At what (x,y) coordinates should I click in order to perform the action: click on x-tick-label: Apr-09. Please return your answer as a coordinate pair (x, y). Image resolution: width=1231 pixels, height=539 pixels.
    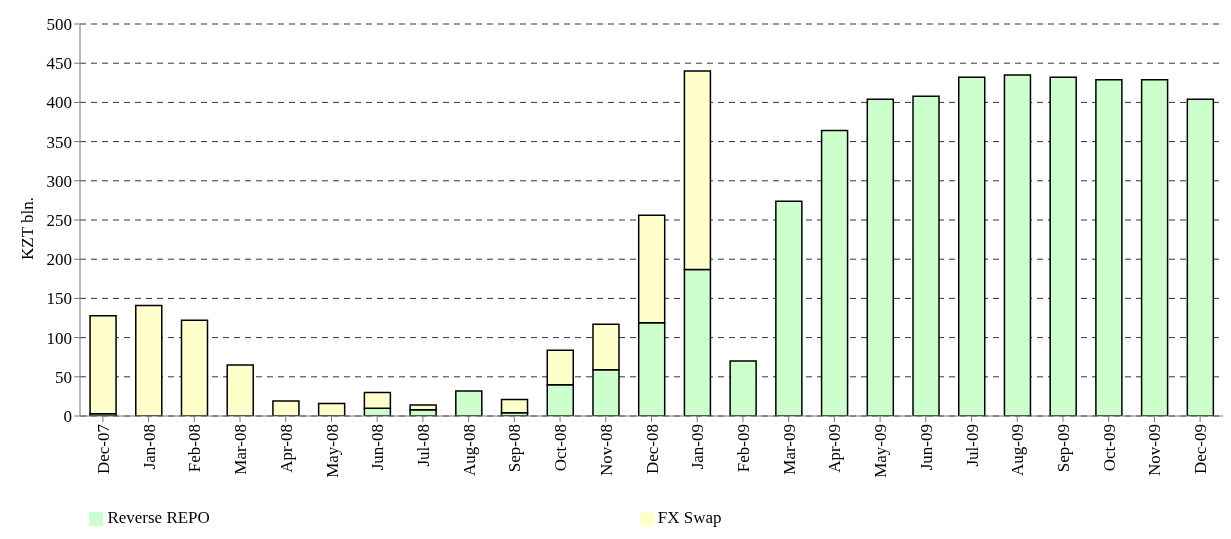
    Looking at the image, I should click on (835, 448).